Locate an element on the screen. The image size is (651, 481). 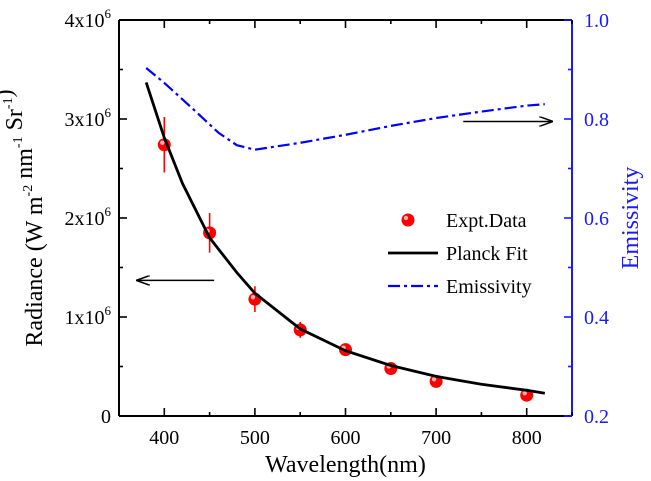
x-tick-label: 800 is located at coordinates (527, 438).